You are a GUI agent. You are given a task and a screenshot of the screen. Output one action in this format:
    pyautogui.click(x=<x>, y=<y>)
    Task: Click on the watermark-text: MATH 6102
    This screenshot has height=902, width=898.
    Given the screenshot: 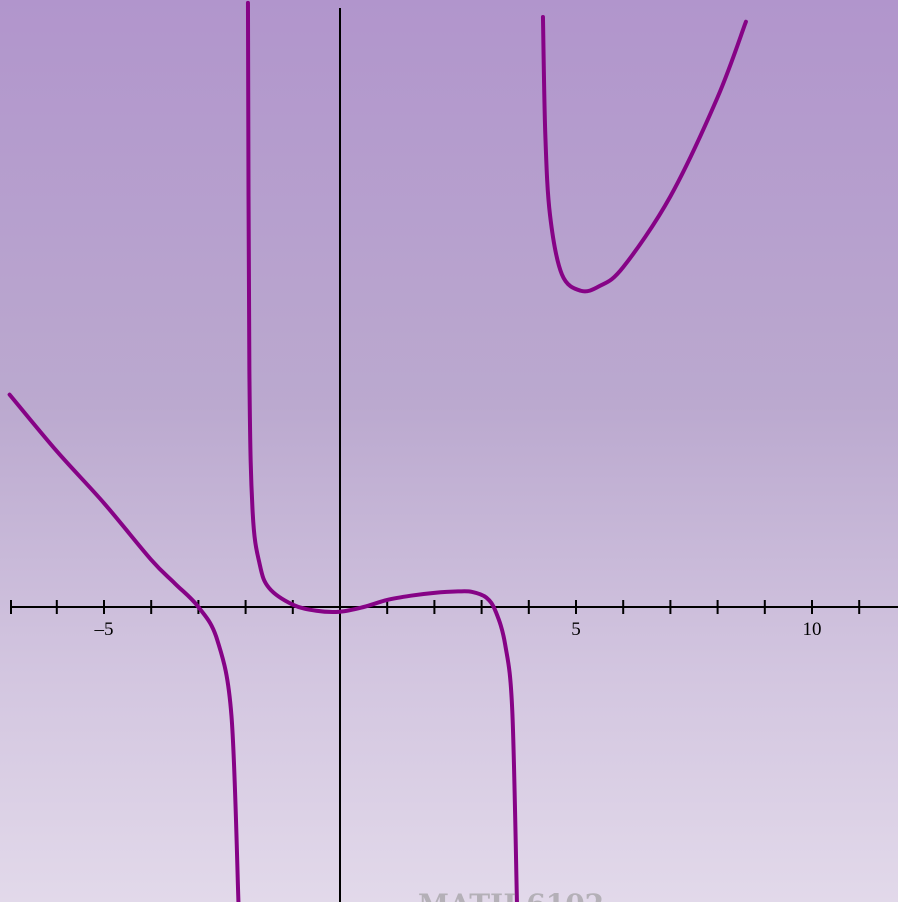 What is the action you would take?
    pyautogui.click(x=511, y=895)
    